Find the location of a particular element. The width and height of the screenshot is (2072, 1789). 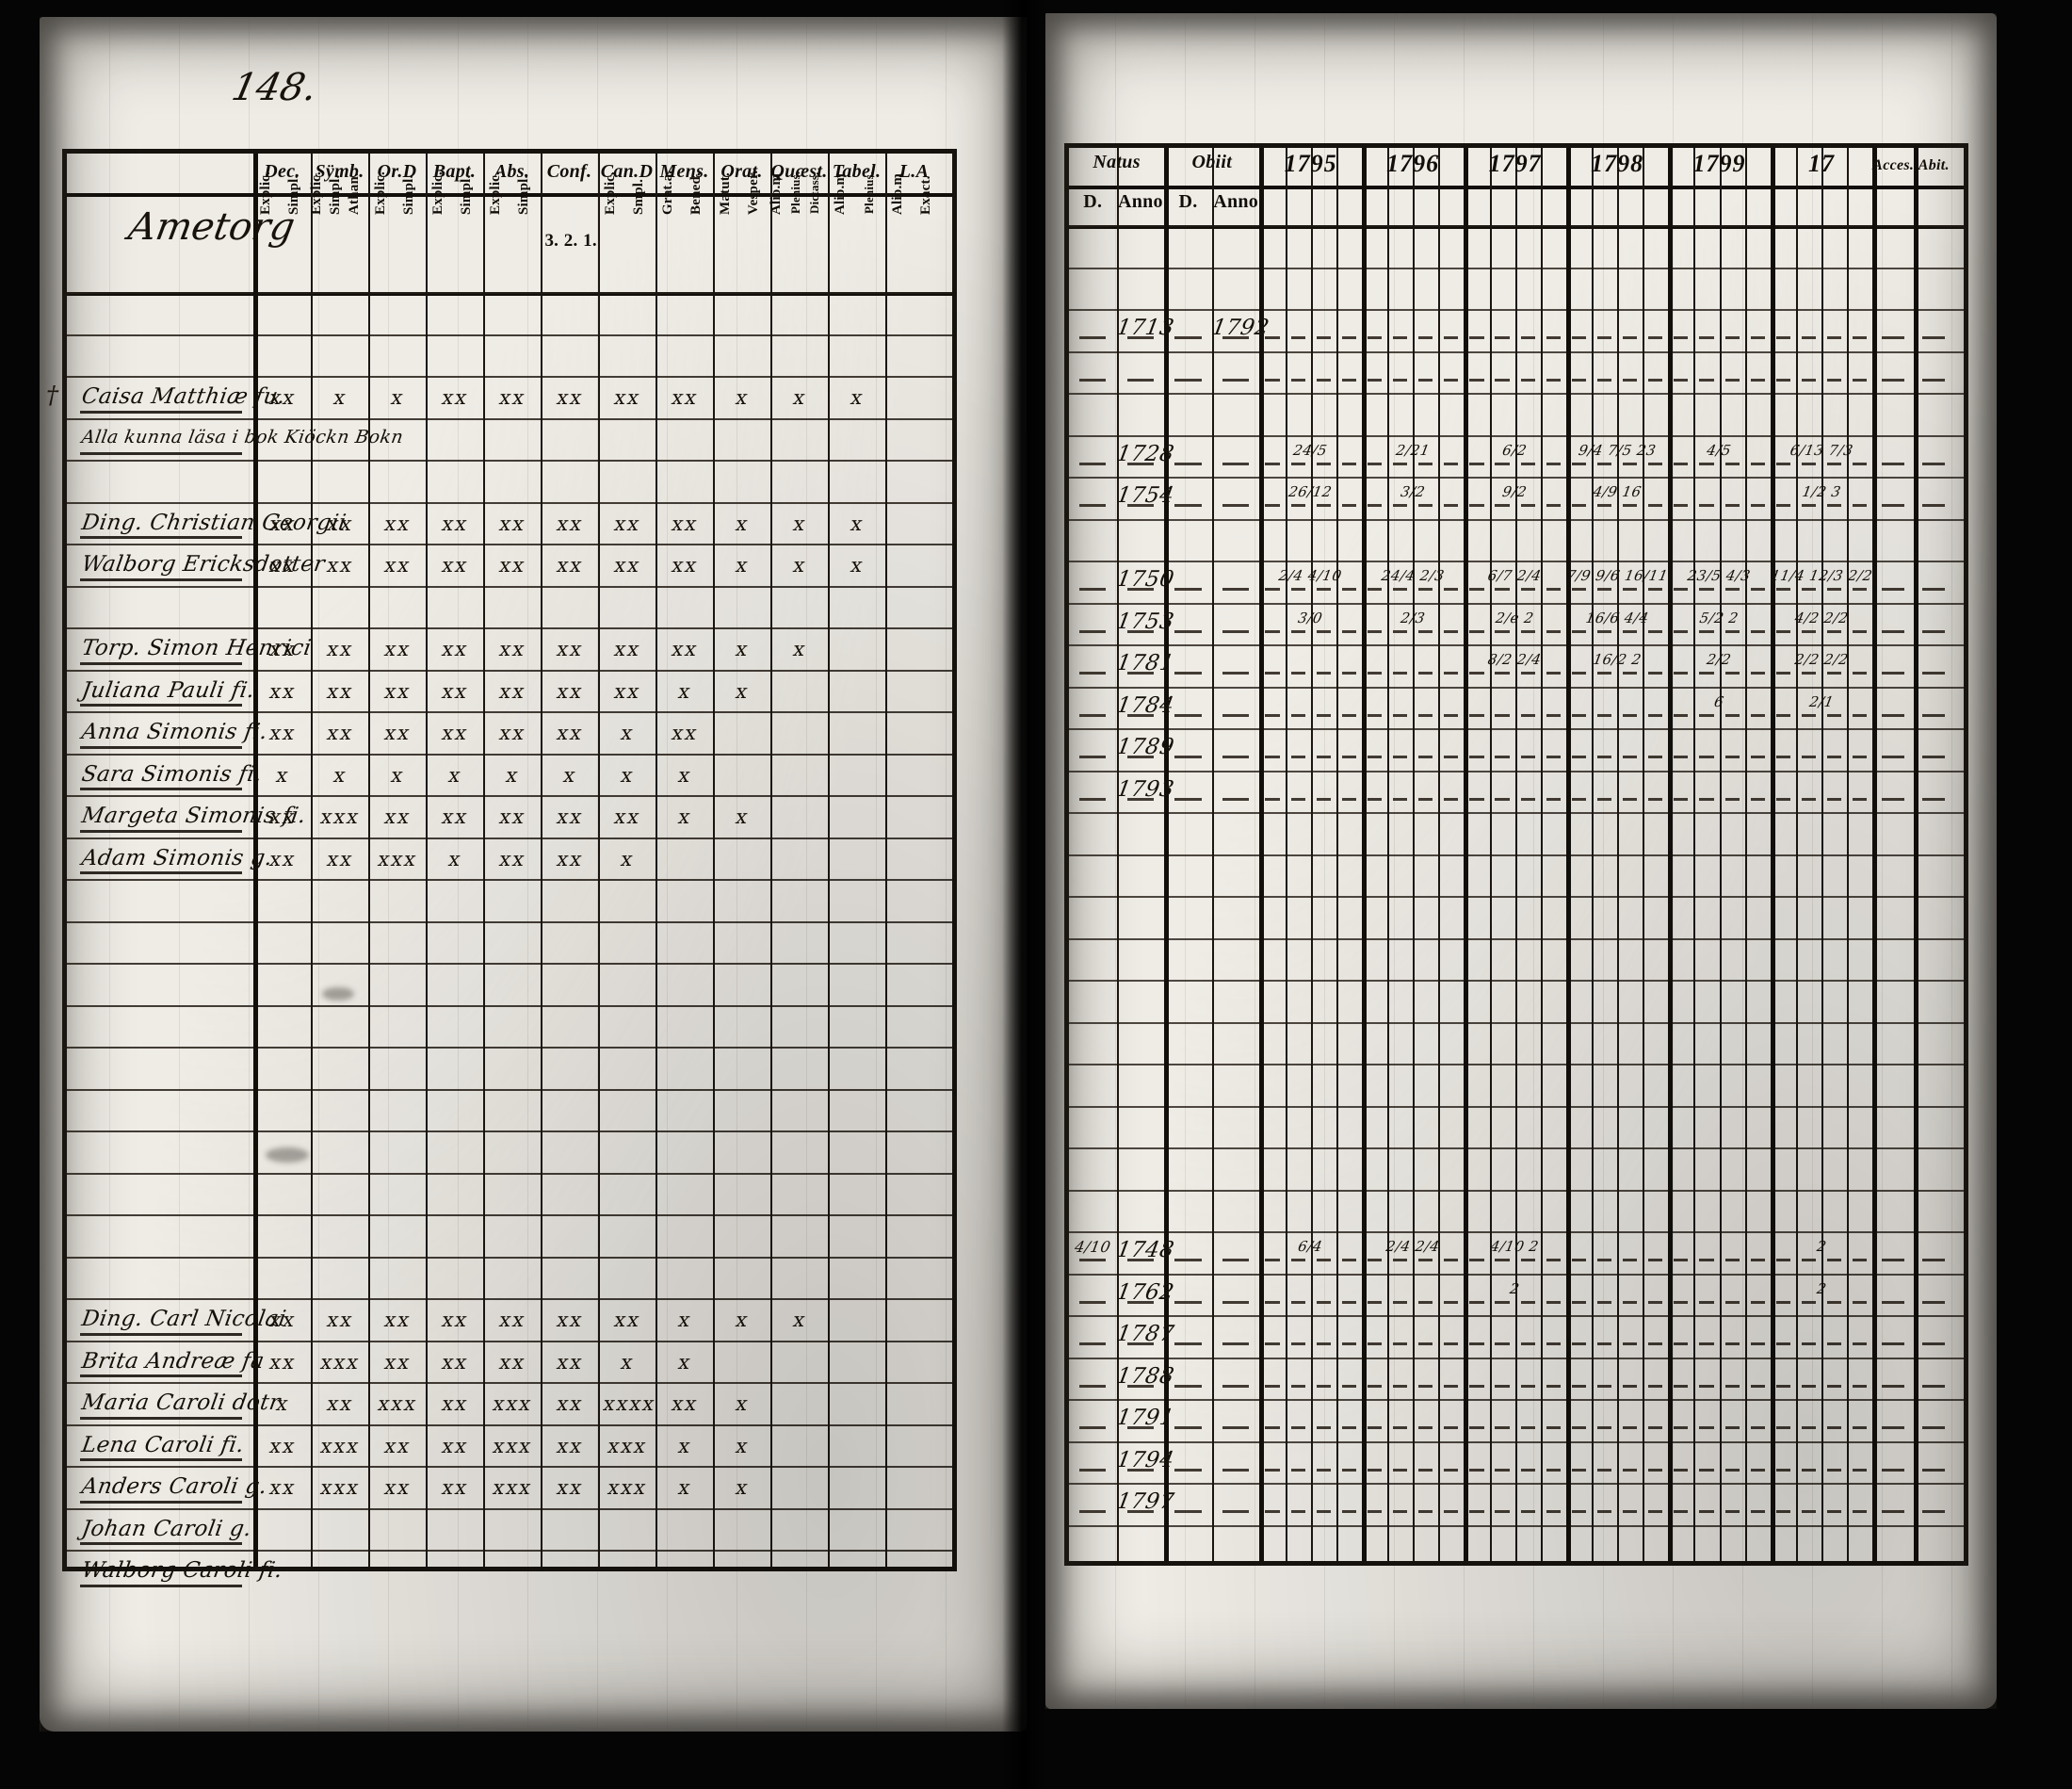

column-subheader: Explic. is located at coordinates (437, 193).